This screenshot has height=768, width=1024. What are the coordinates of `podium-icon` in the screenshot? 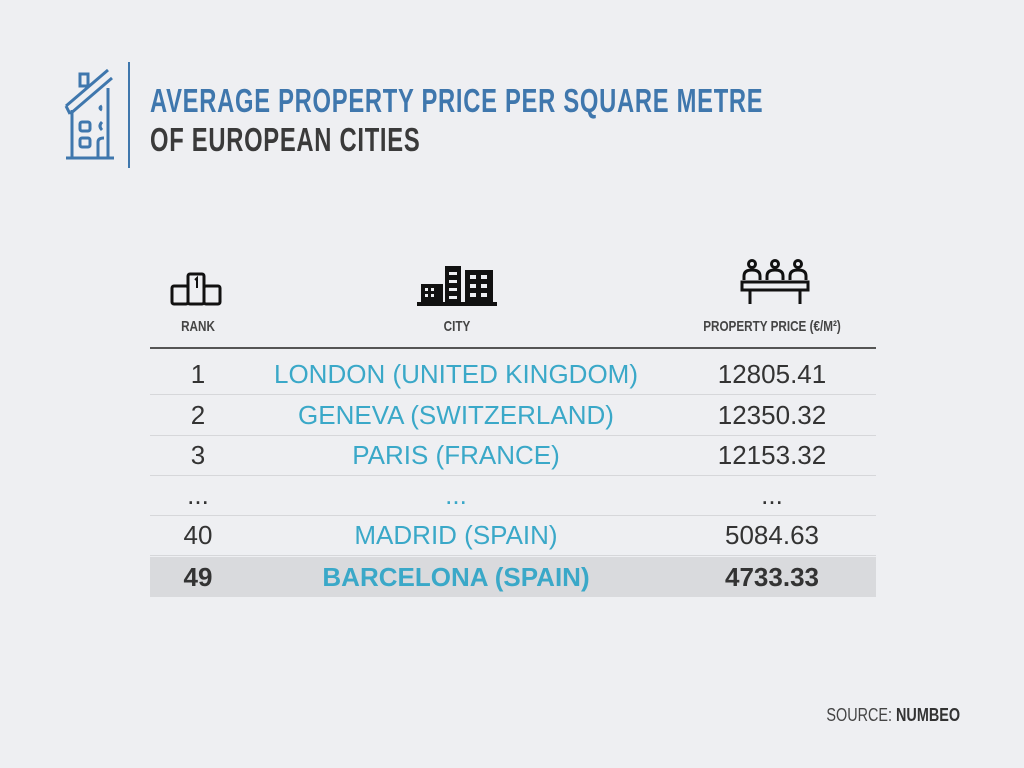 It's located at (196, 289).